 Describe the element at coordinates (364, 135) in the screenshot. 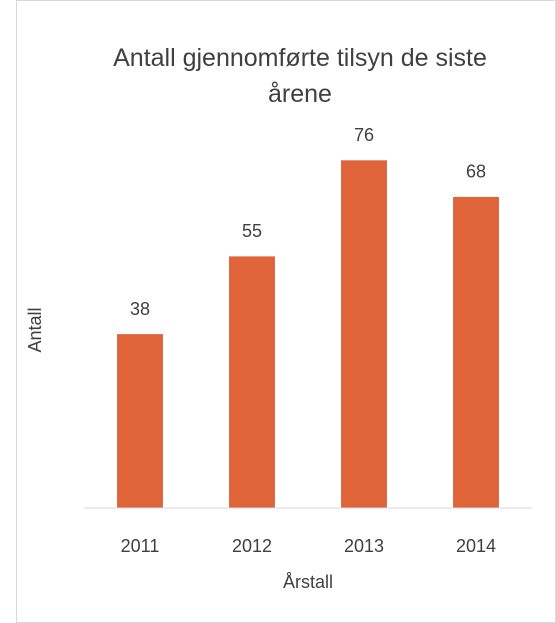

I see `data-label: 76` at that location.